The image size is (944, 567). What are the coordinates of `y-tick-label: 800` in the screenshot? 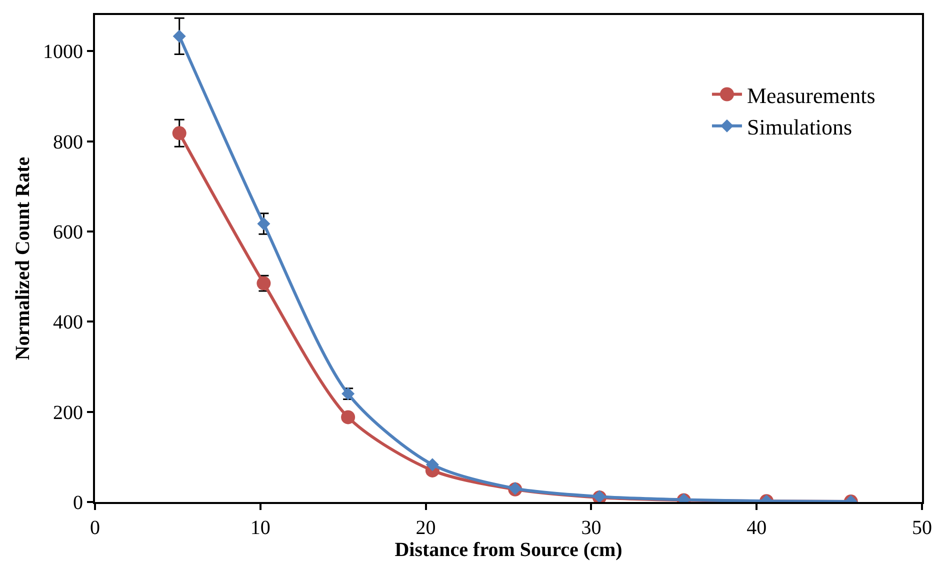 It's located at (68, 142).